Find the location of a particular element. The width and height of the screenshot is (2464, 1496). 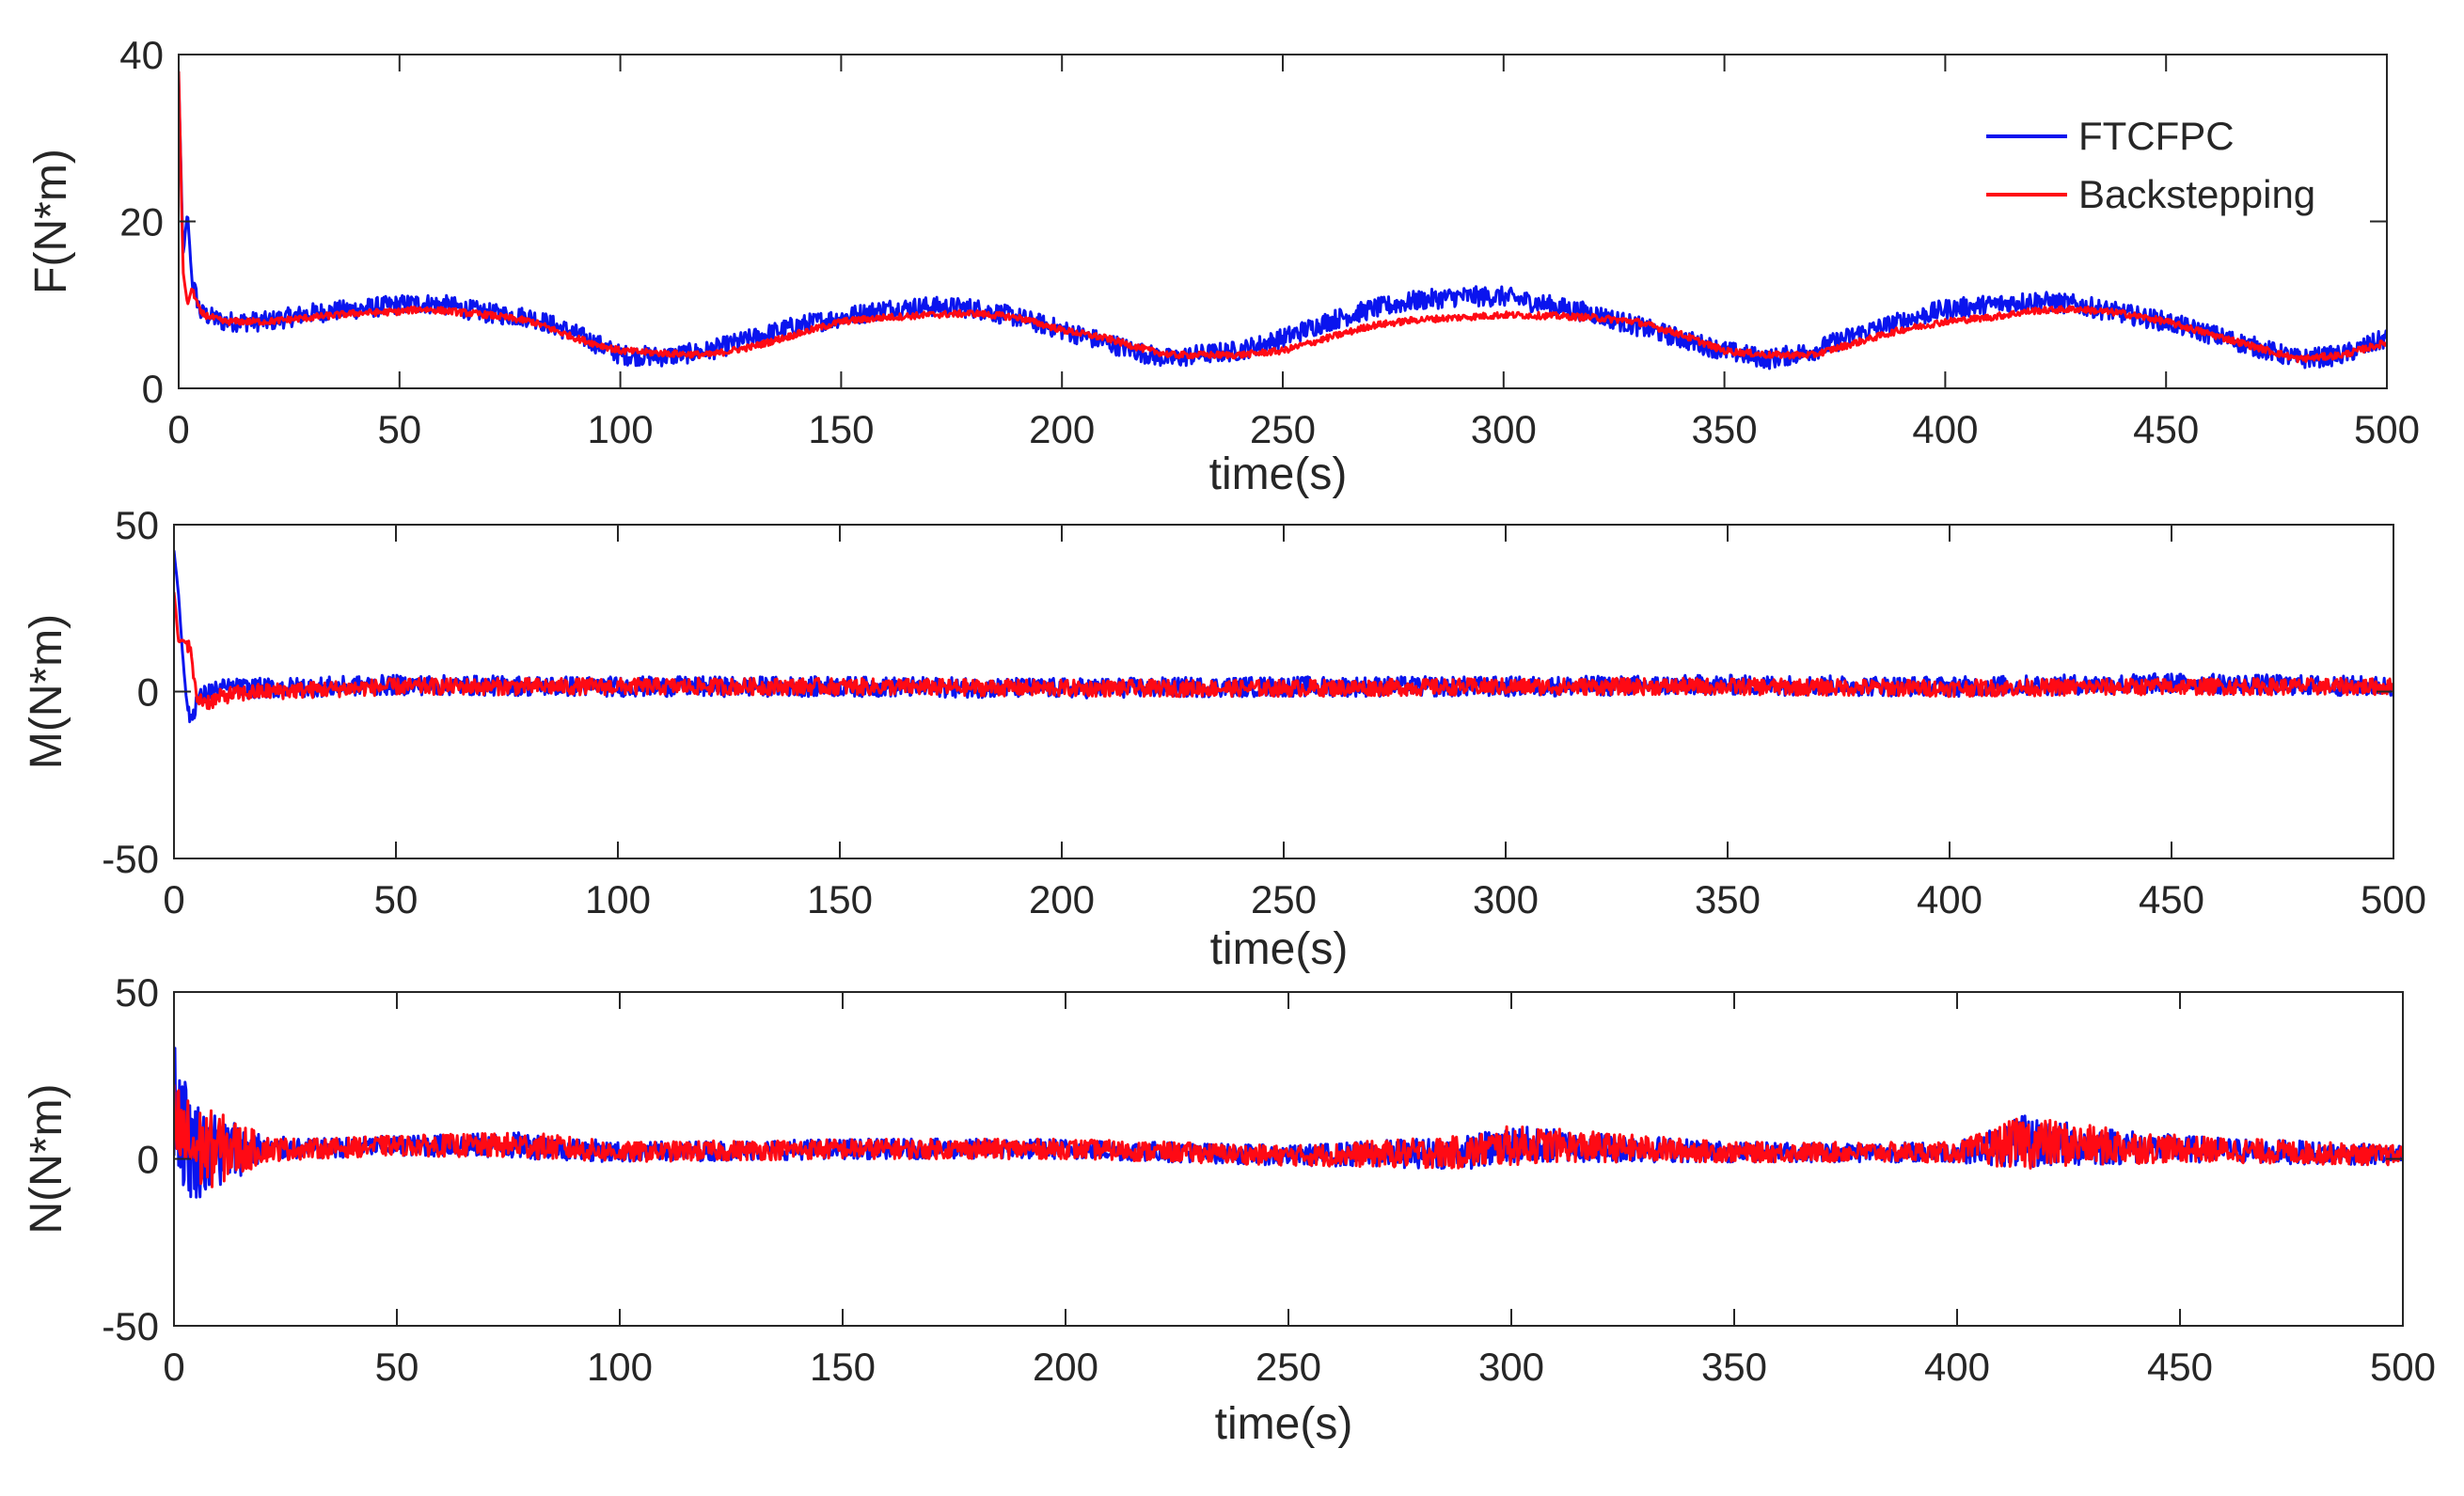

legend-label: FTCFPC is located at coordinates (2156, 136).